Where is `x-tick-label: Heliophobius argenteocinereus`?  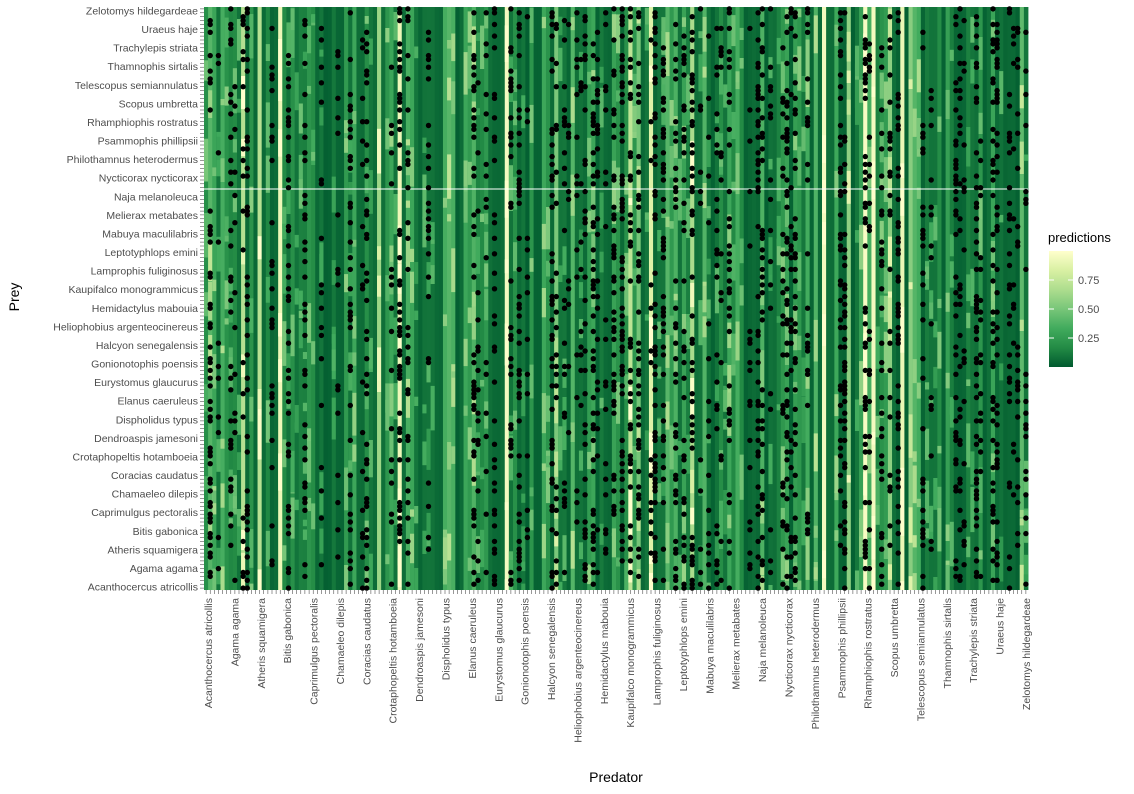 x-tick-label: Heliophobius argenteocinereus is located at coordinates (578, 670).